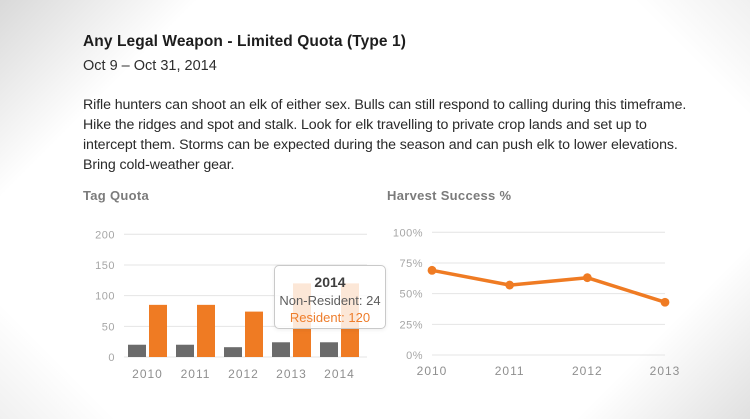 The height and width of the screenshot is (419, 750). Describe the element at coordinates (330, 300) in the screenshot. I see `tooltip-non-resident-value: Non-Resident: 24` at that location.